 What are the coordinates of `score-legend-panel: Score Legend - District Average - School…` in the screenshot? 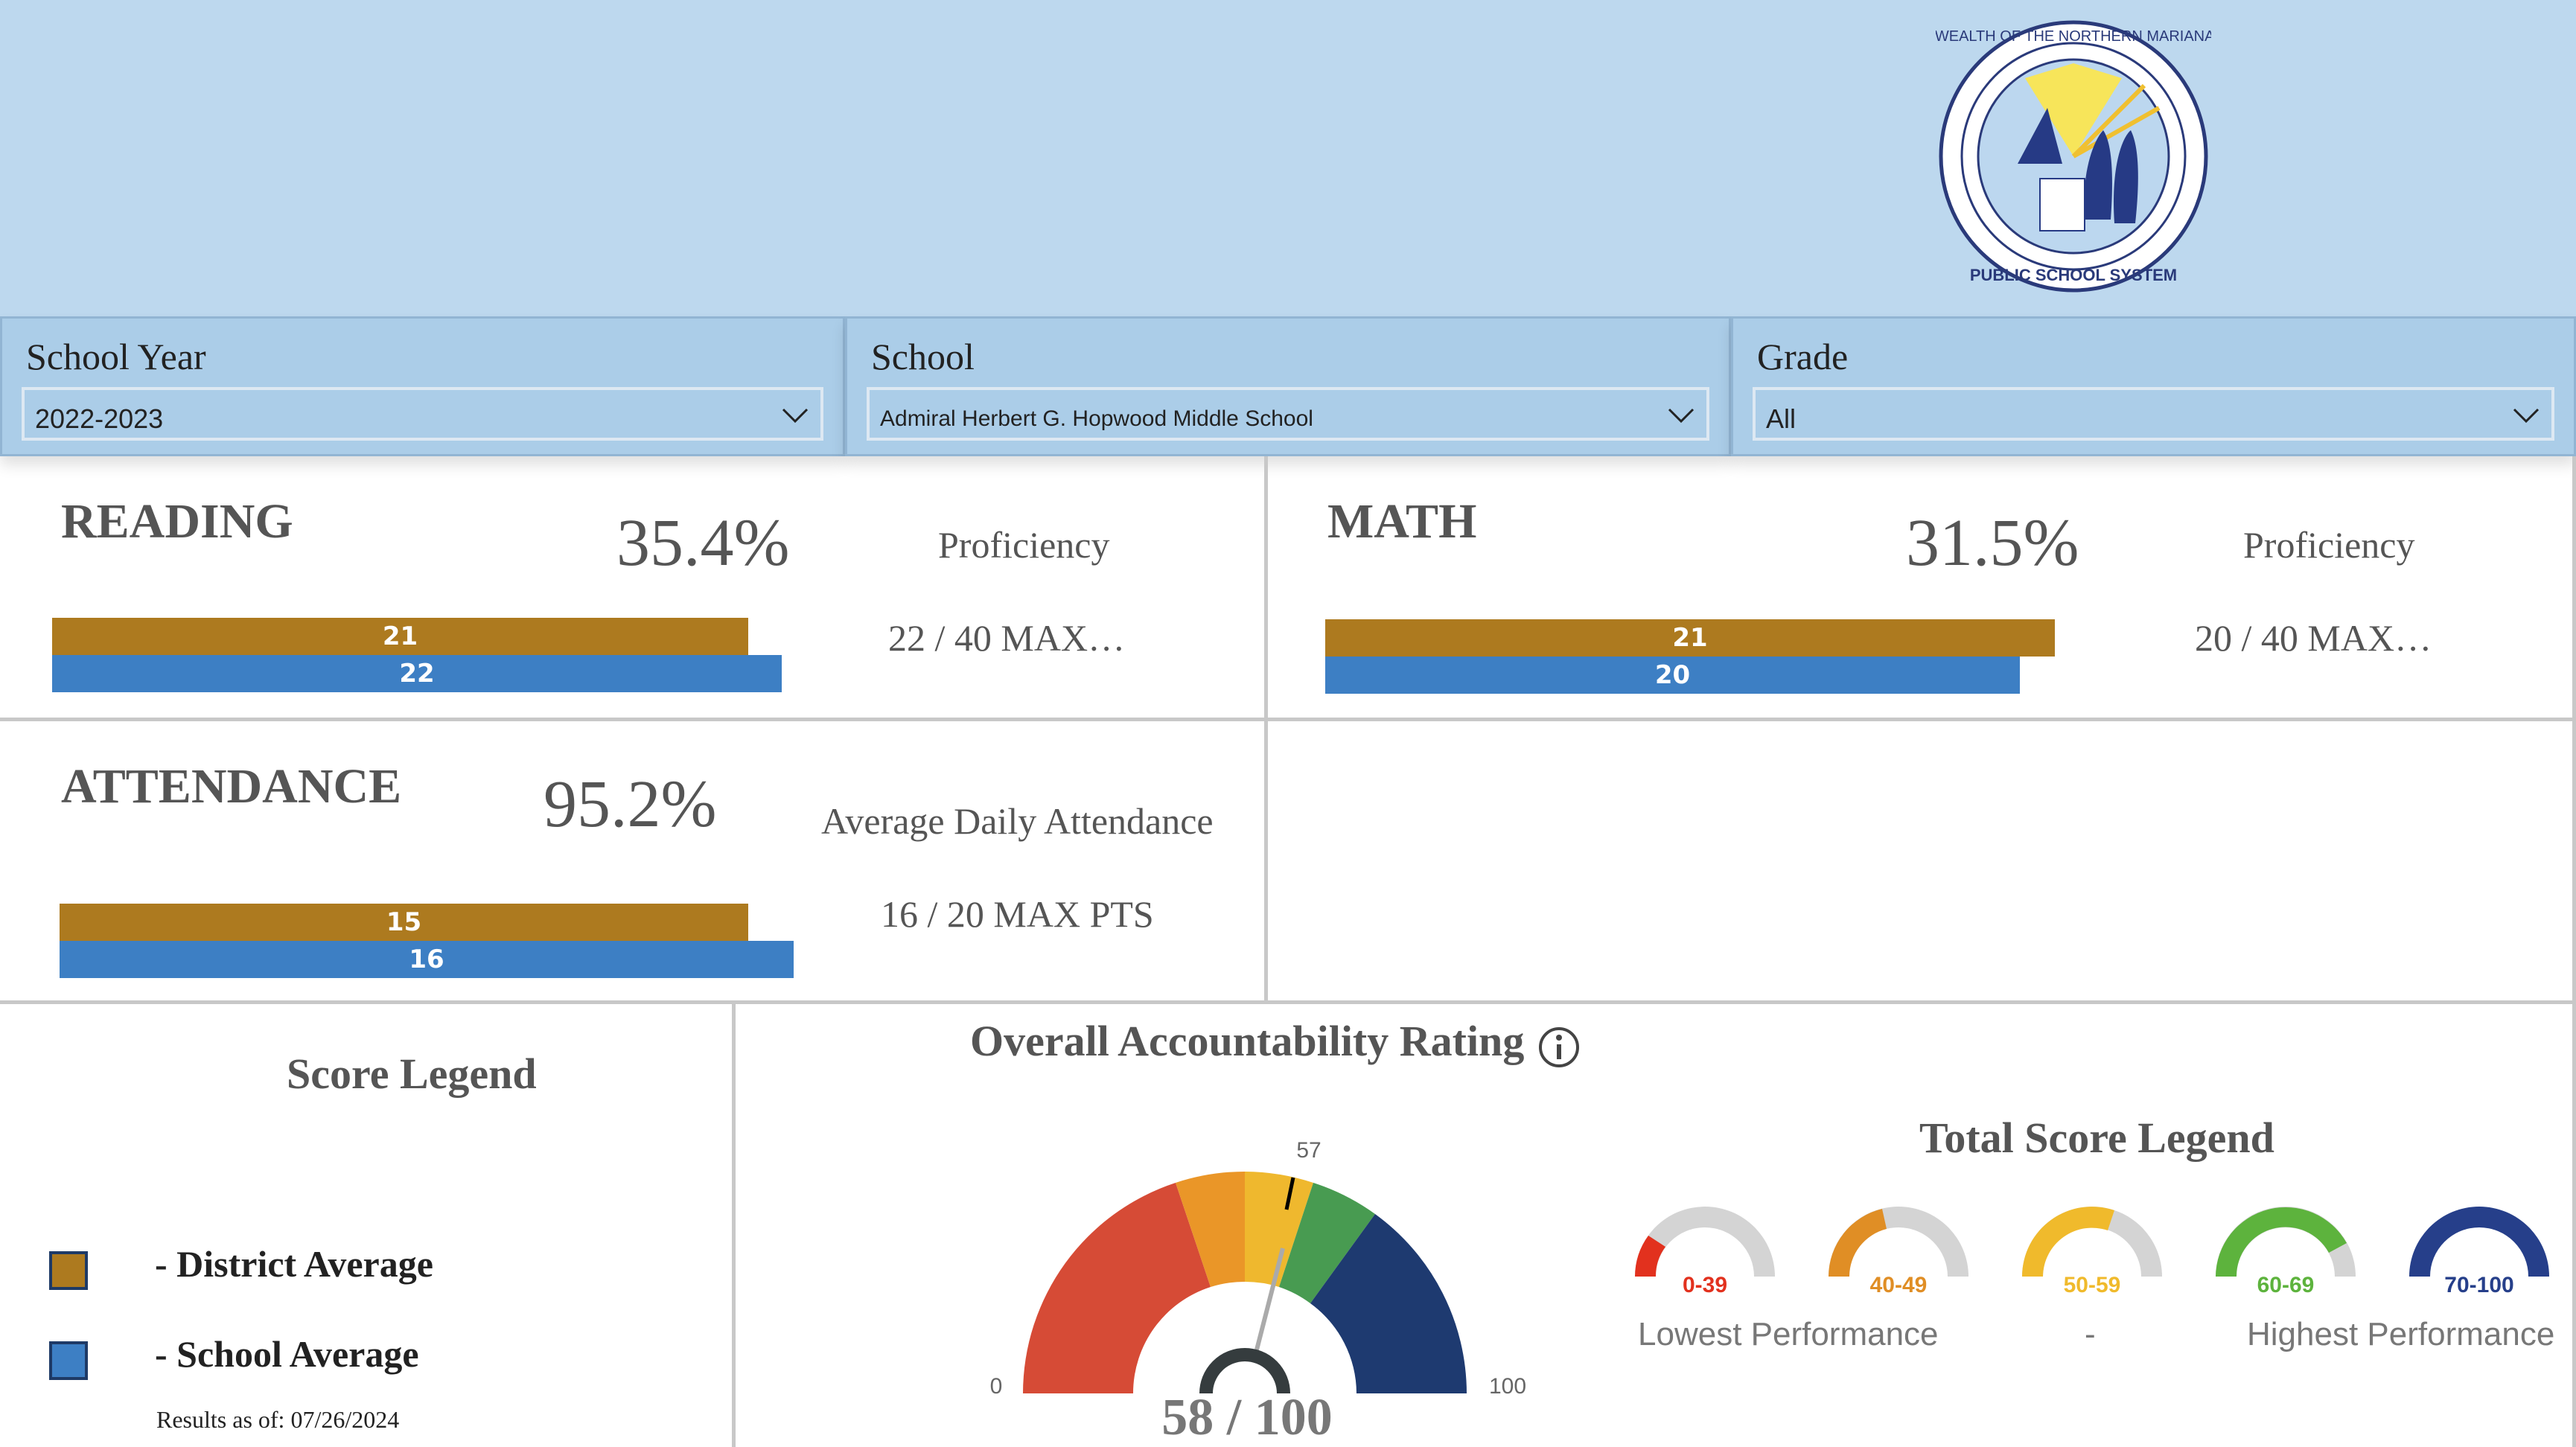 It's located at (366, 1225).